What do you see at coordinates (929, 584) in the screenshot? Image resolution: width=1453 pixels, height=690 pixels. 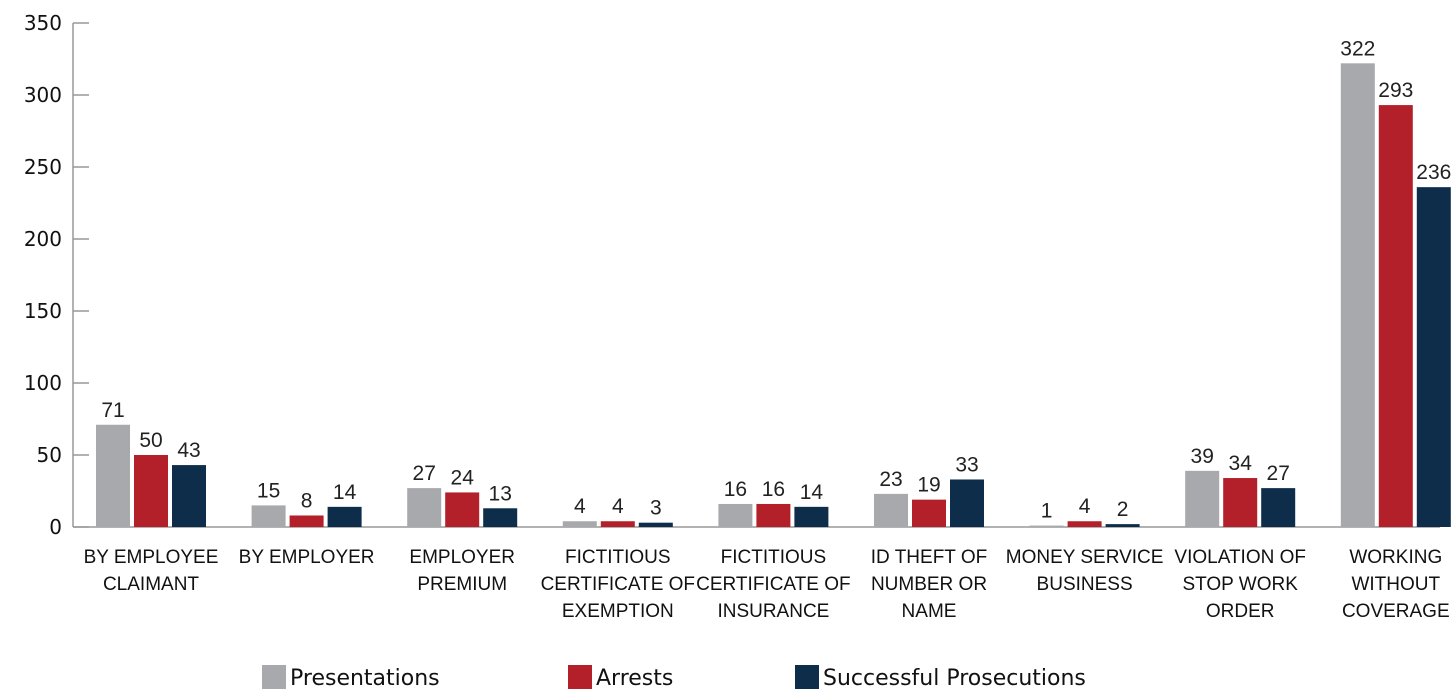 I see `x-tick-label: ID THEFT OF NUMBER OR NAME` at bounding box center [929, 584].